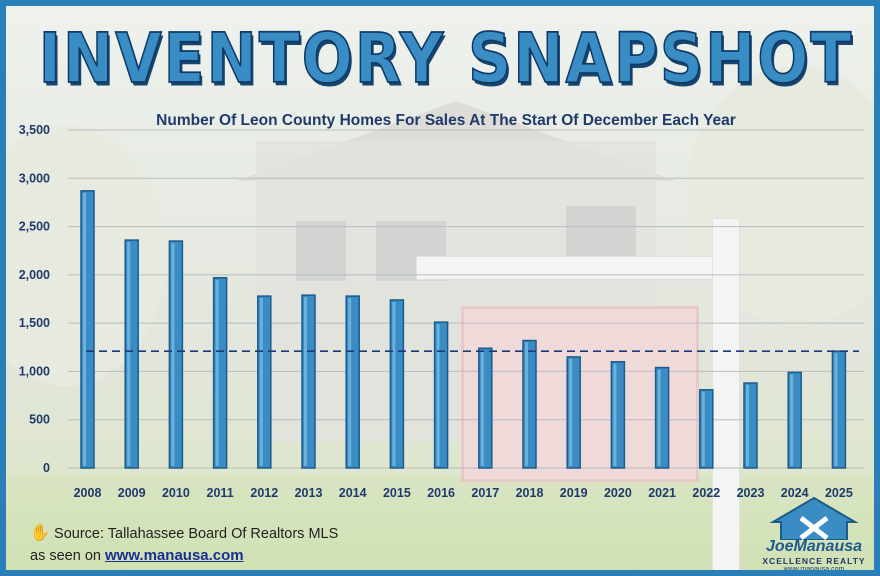 The image size is (880, 576). What do you see at coordinates (309, 493) in the screenshot?
I see `x-tick-label: 2013` at bounding box center [309, 493].